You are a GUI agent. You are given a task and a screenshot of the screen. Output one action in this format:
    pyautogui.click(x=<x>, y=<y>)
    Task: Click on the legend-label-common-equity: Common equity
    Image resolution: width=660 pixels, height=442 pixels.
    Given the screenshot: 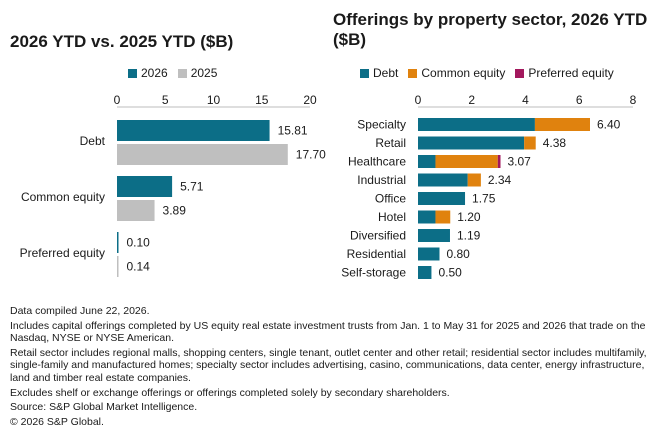 What is the action you would take?
    pyautogui.click(x=463, y=73)
    